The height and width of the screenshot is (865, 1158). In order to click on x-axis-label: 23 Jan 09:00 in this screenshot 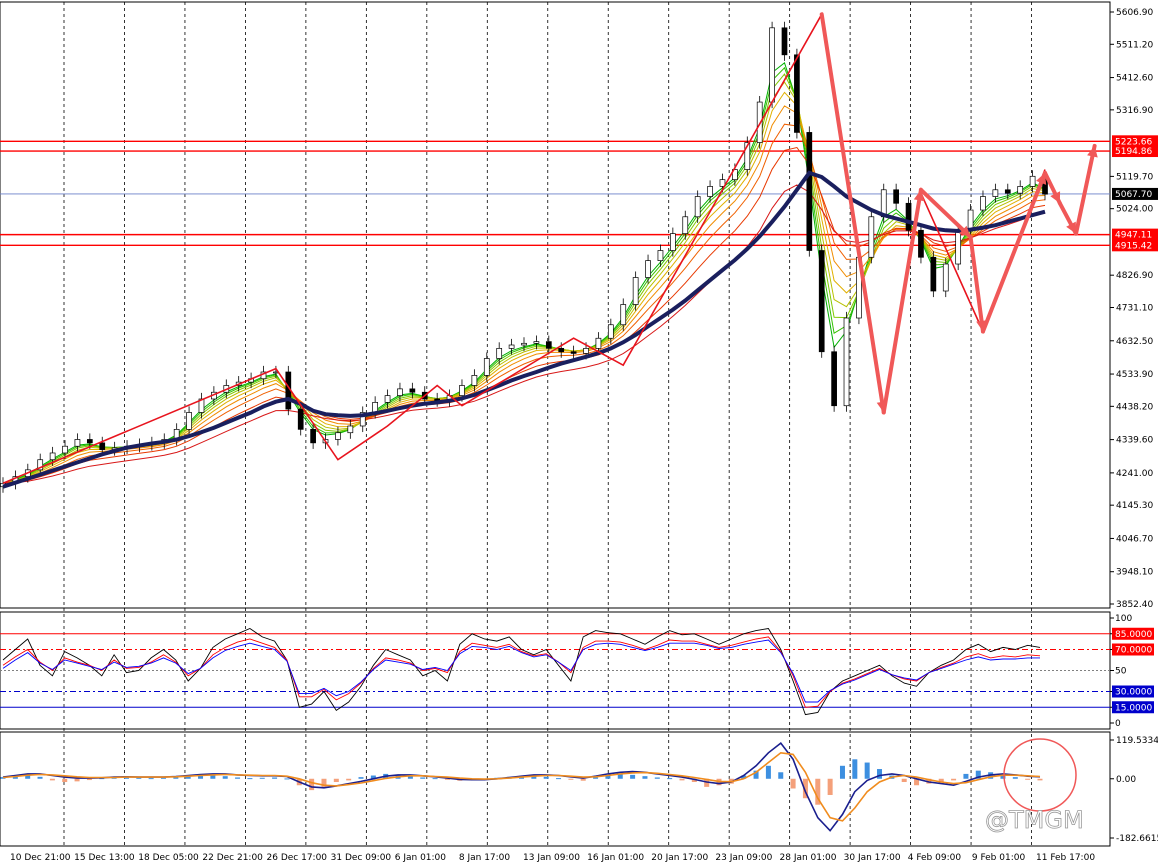, I will do `click(743, 858)`.